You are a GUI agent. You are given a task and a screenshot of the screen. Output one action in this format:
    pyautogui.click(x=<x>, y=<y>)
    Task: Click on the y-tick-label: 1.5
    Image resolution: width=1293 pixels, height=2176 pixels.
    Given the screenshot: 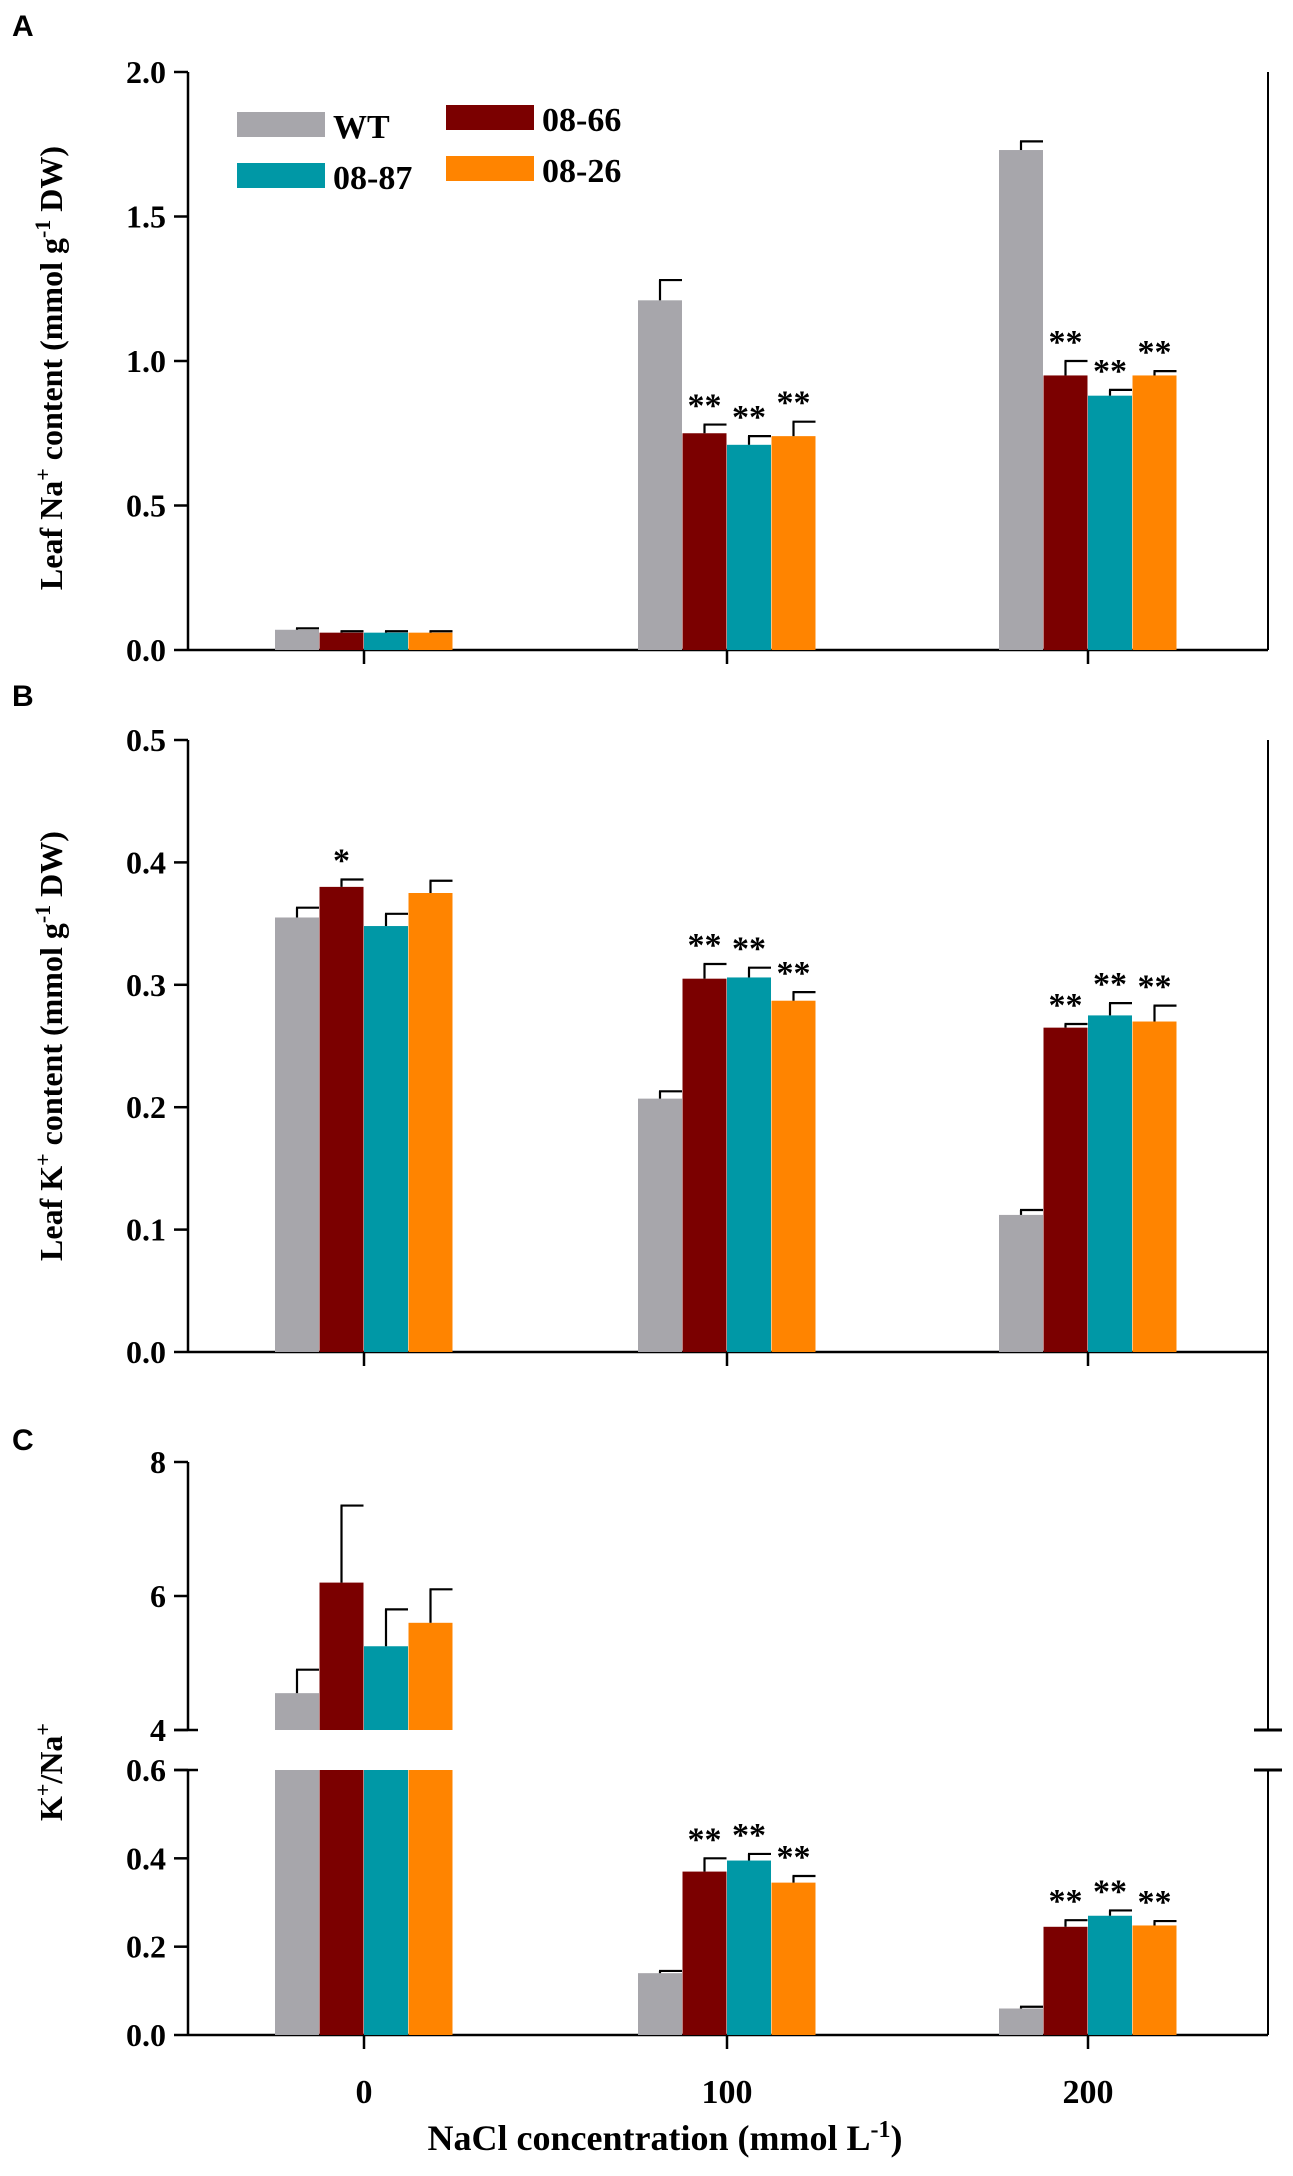 What is the action you would take?
    pyautogui.click(x=146, y=217)
    